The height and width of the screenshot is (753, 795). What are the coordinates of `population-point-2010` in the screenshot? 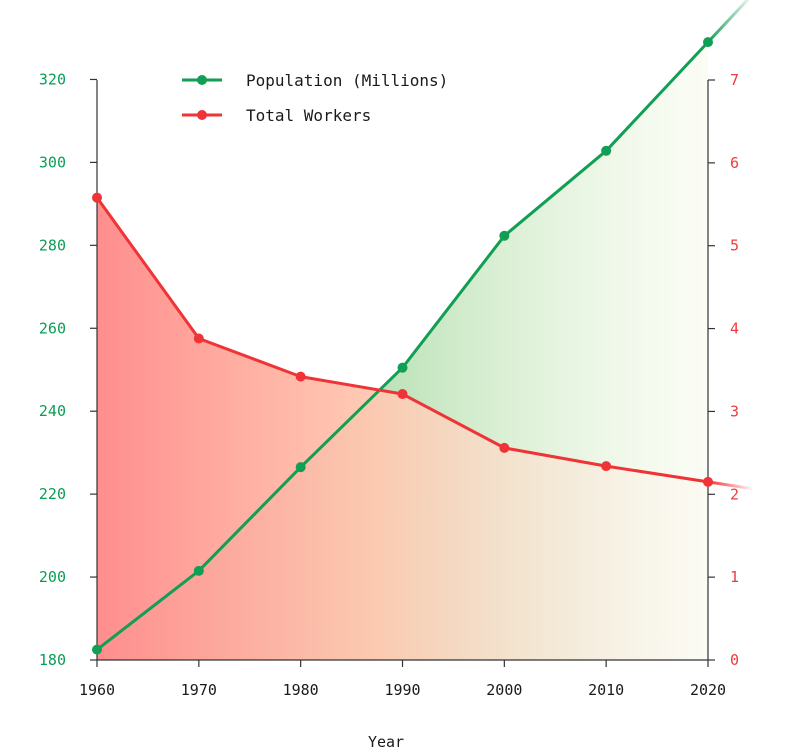 It's located at (606, 150).